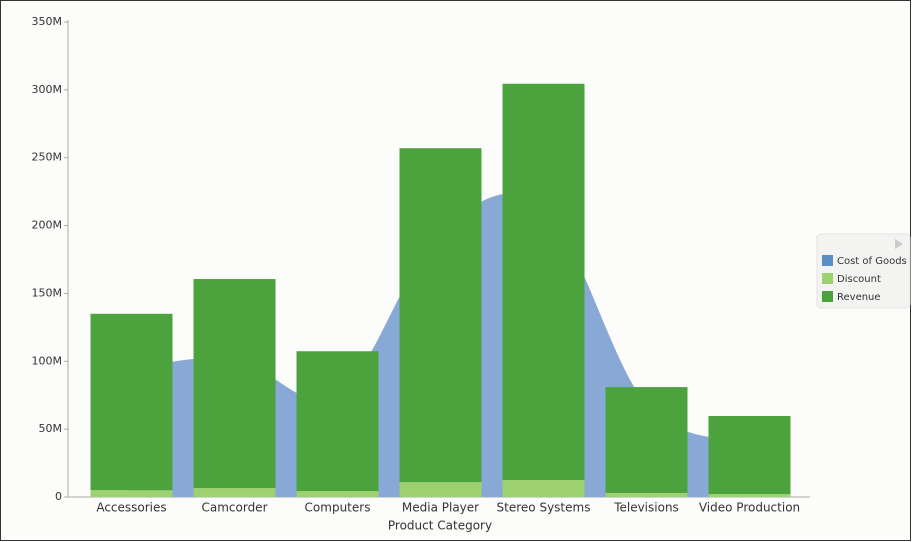  Describe the element at coordinates (646, 508) in the screenshot. I see `x-tick-label: Televisions` at that location.